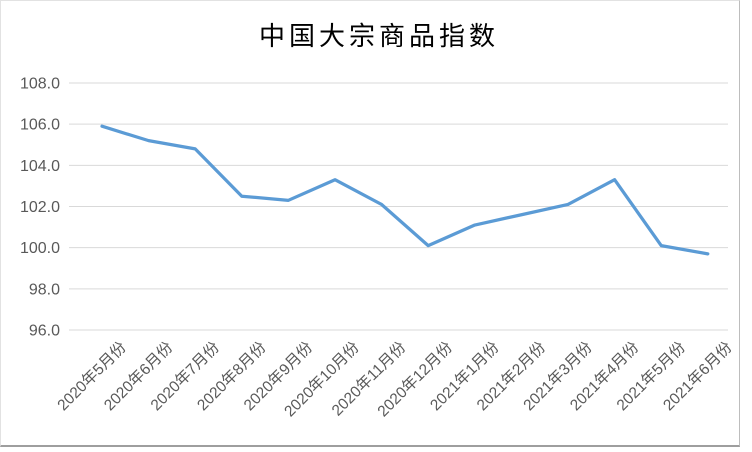 Image resolution: width=752 pixels, height=452 pixels. I want to click on y-axis-tick-label: 106.0, so click(40, 125).